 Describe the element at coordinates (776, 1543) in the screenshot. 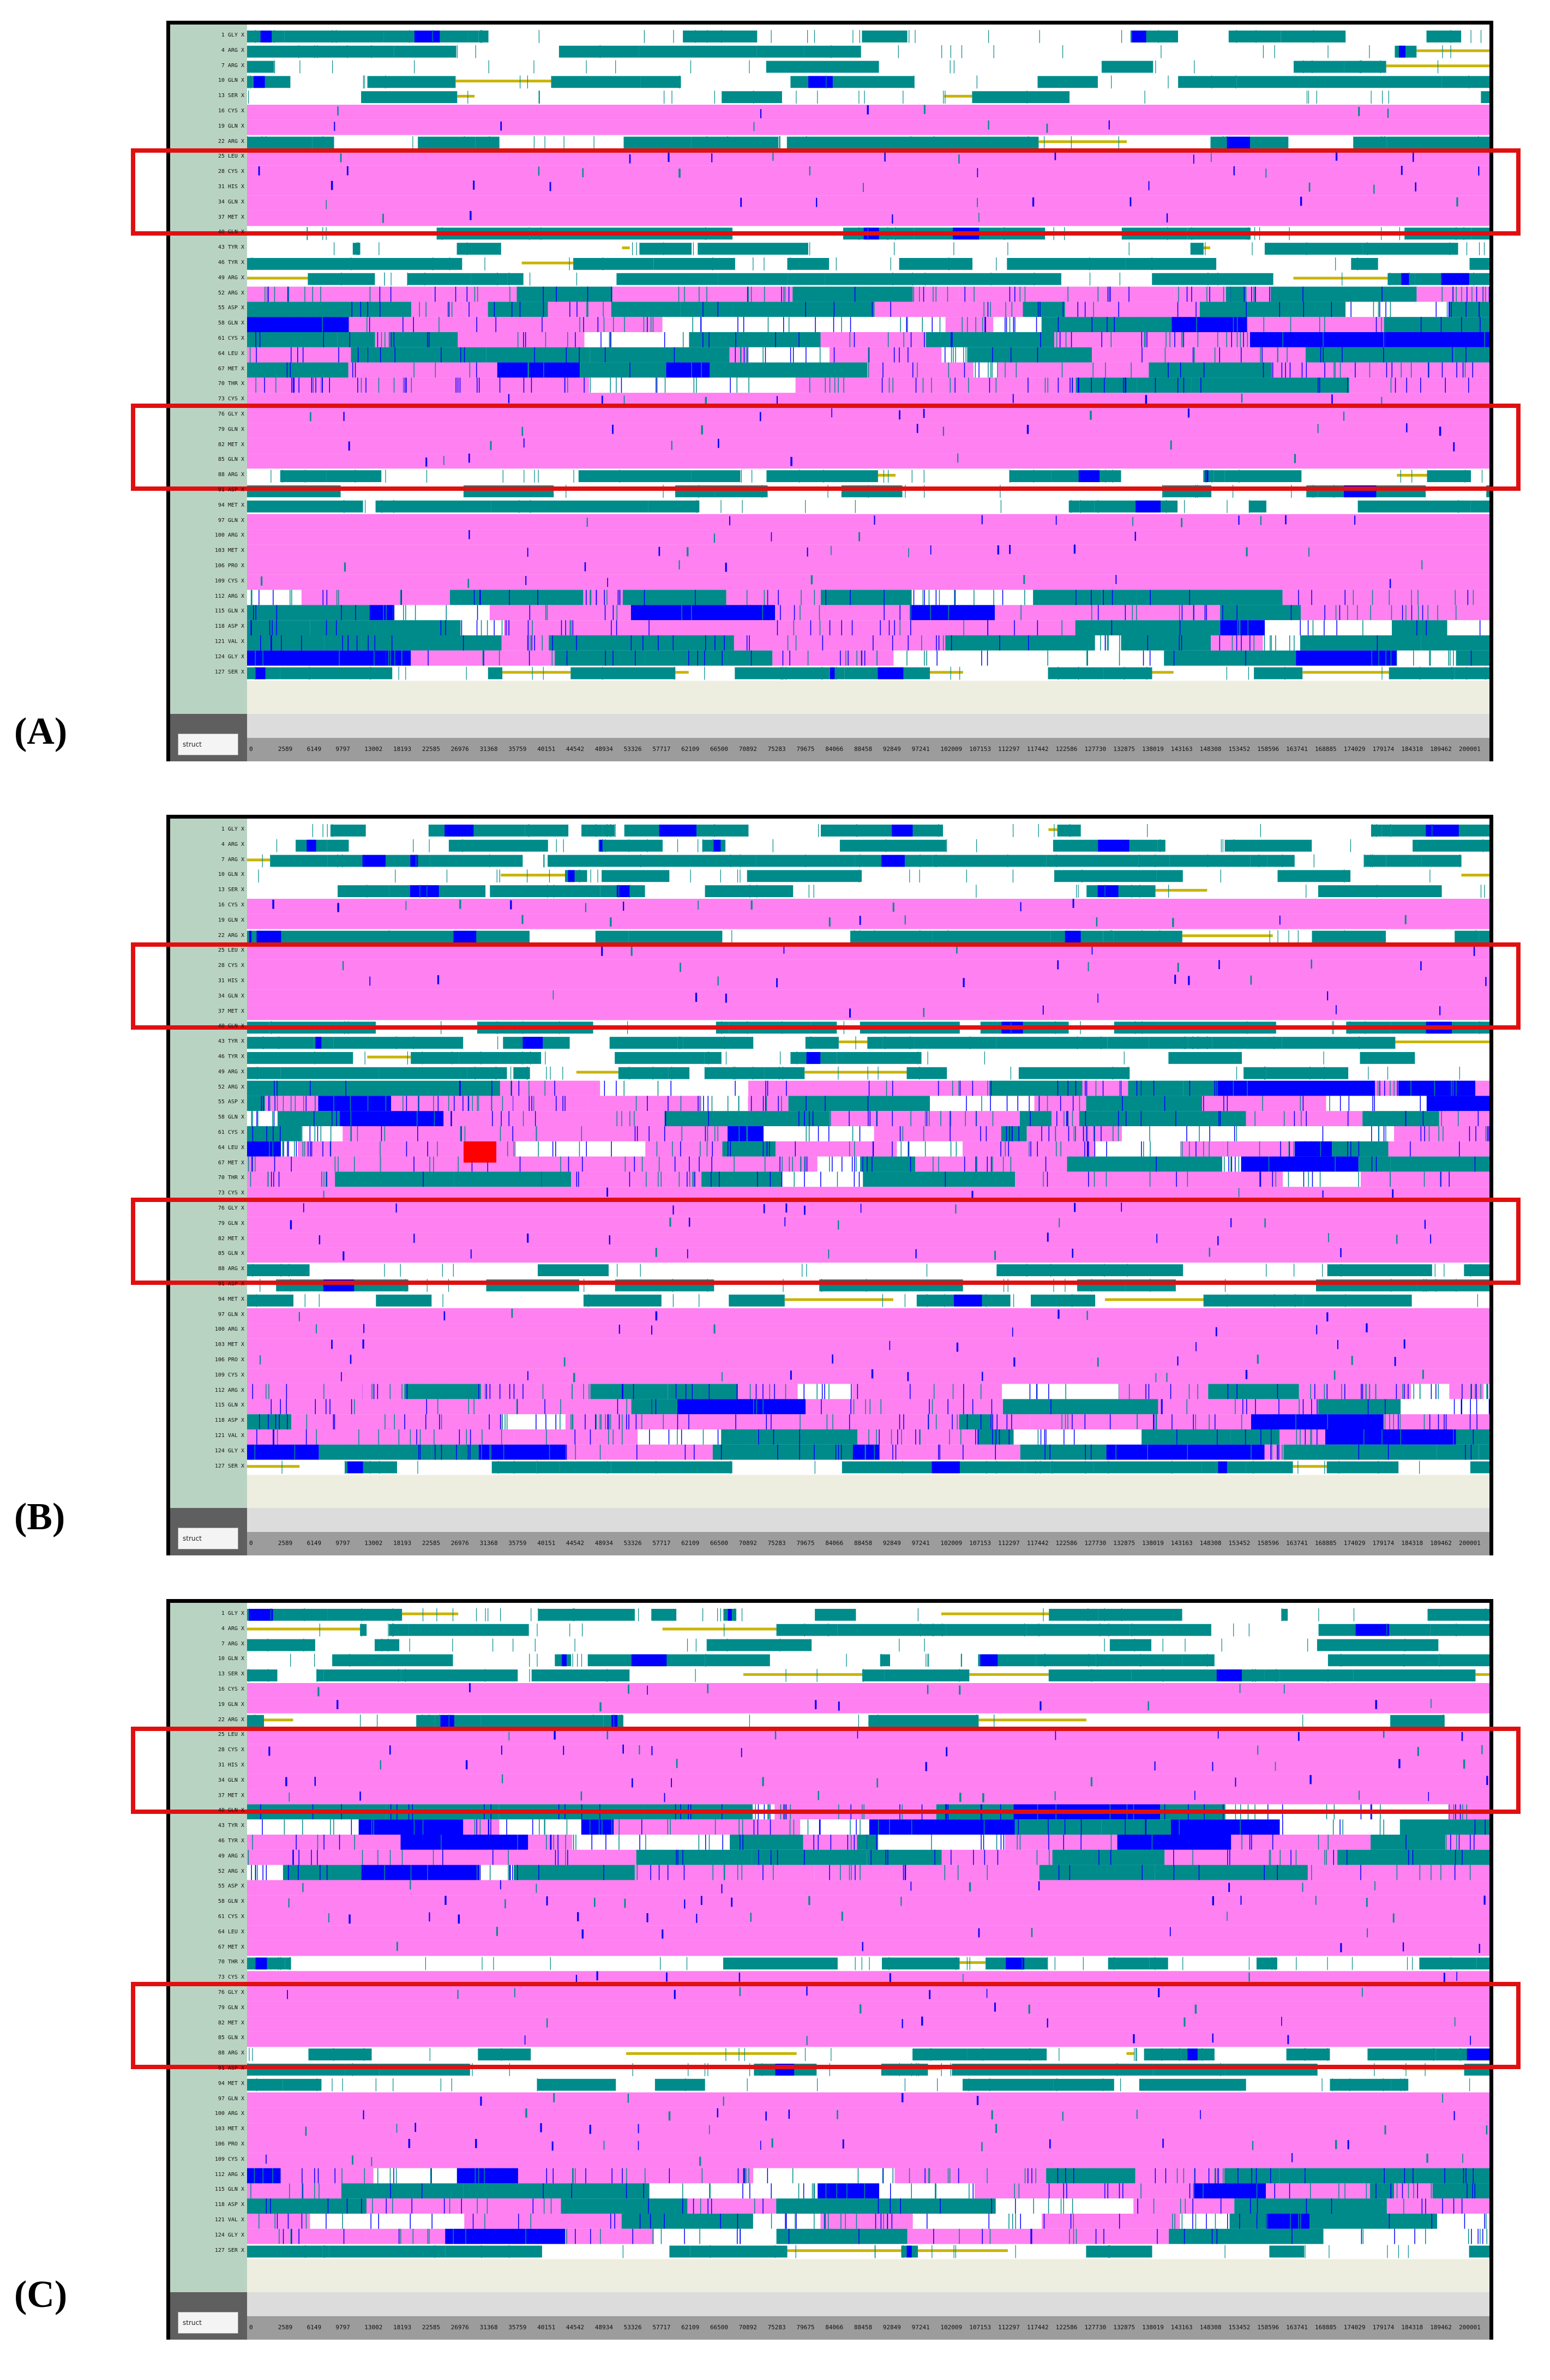

I see `frame-tick-label: 75283` at that location.